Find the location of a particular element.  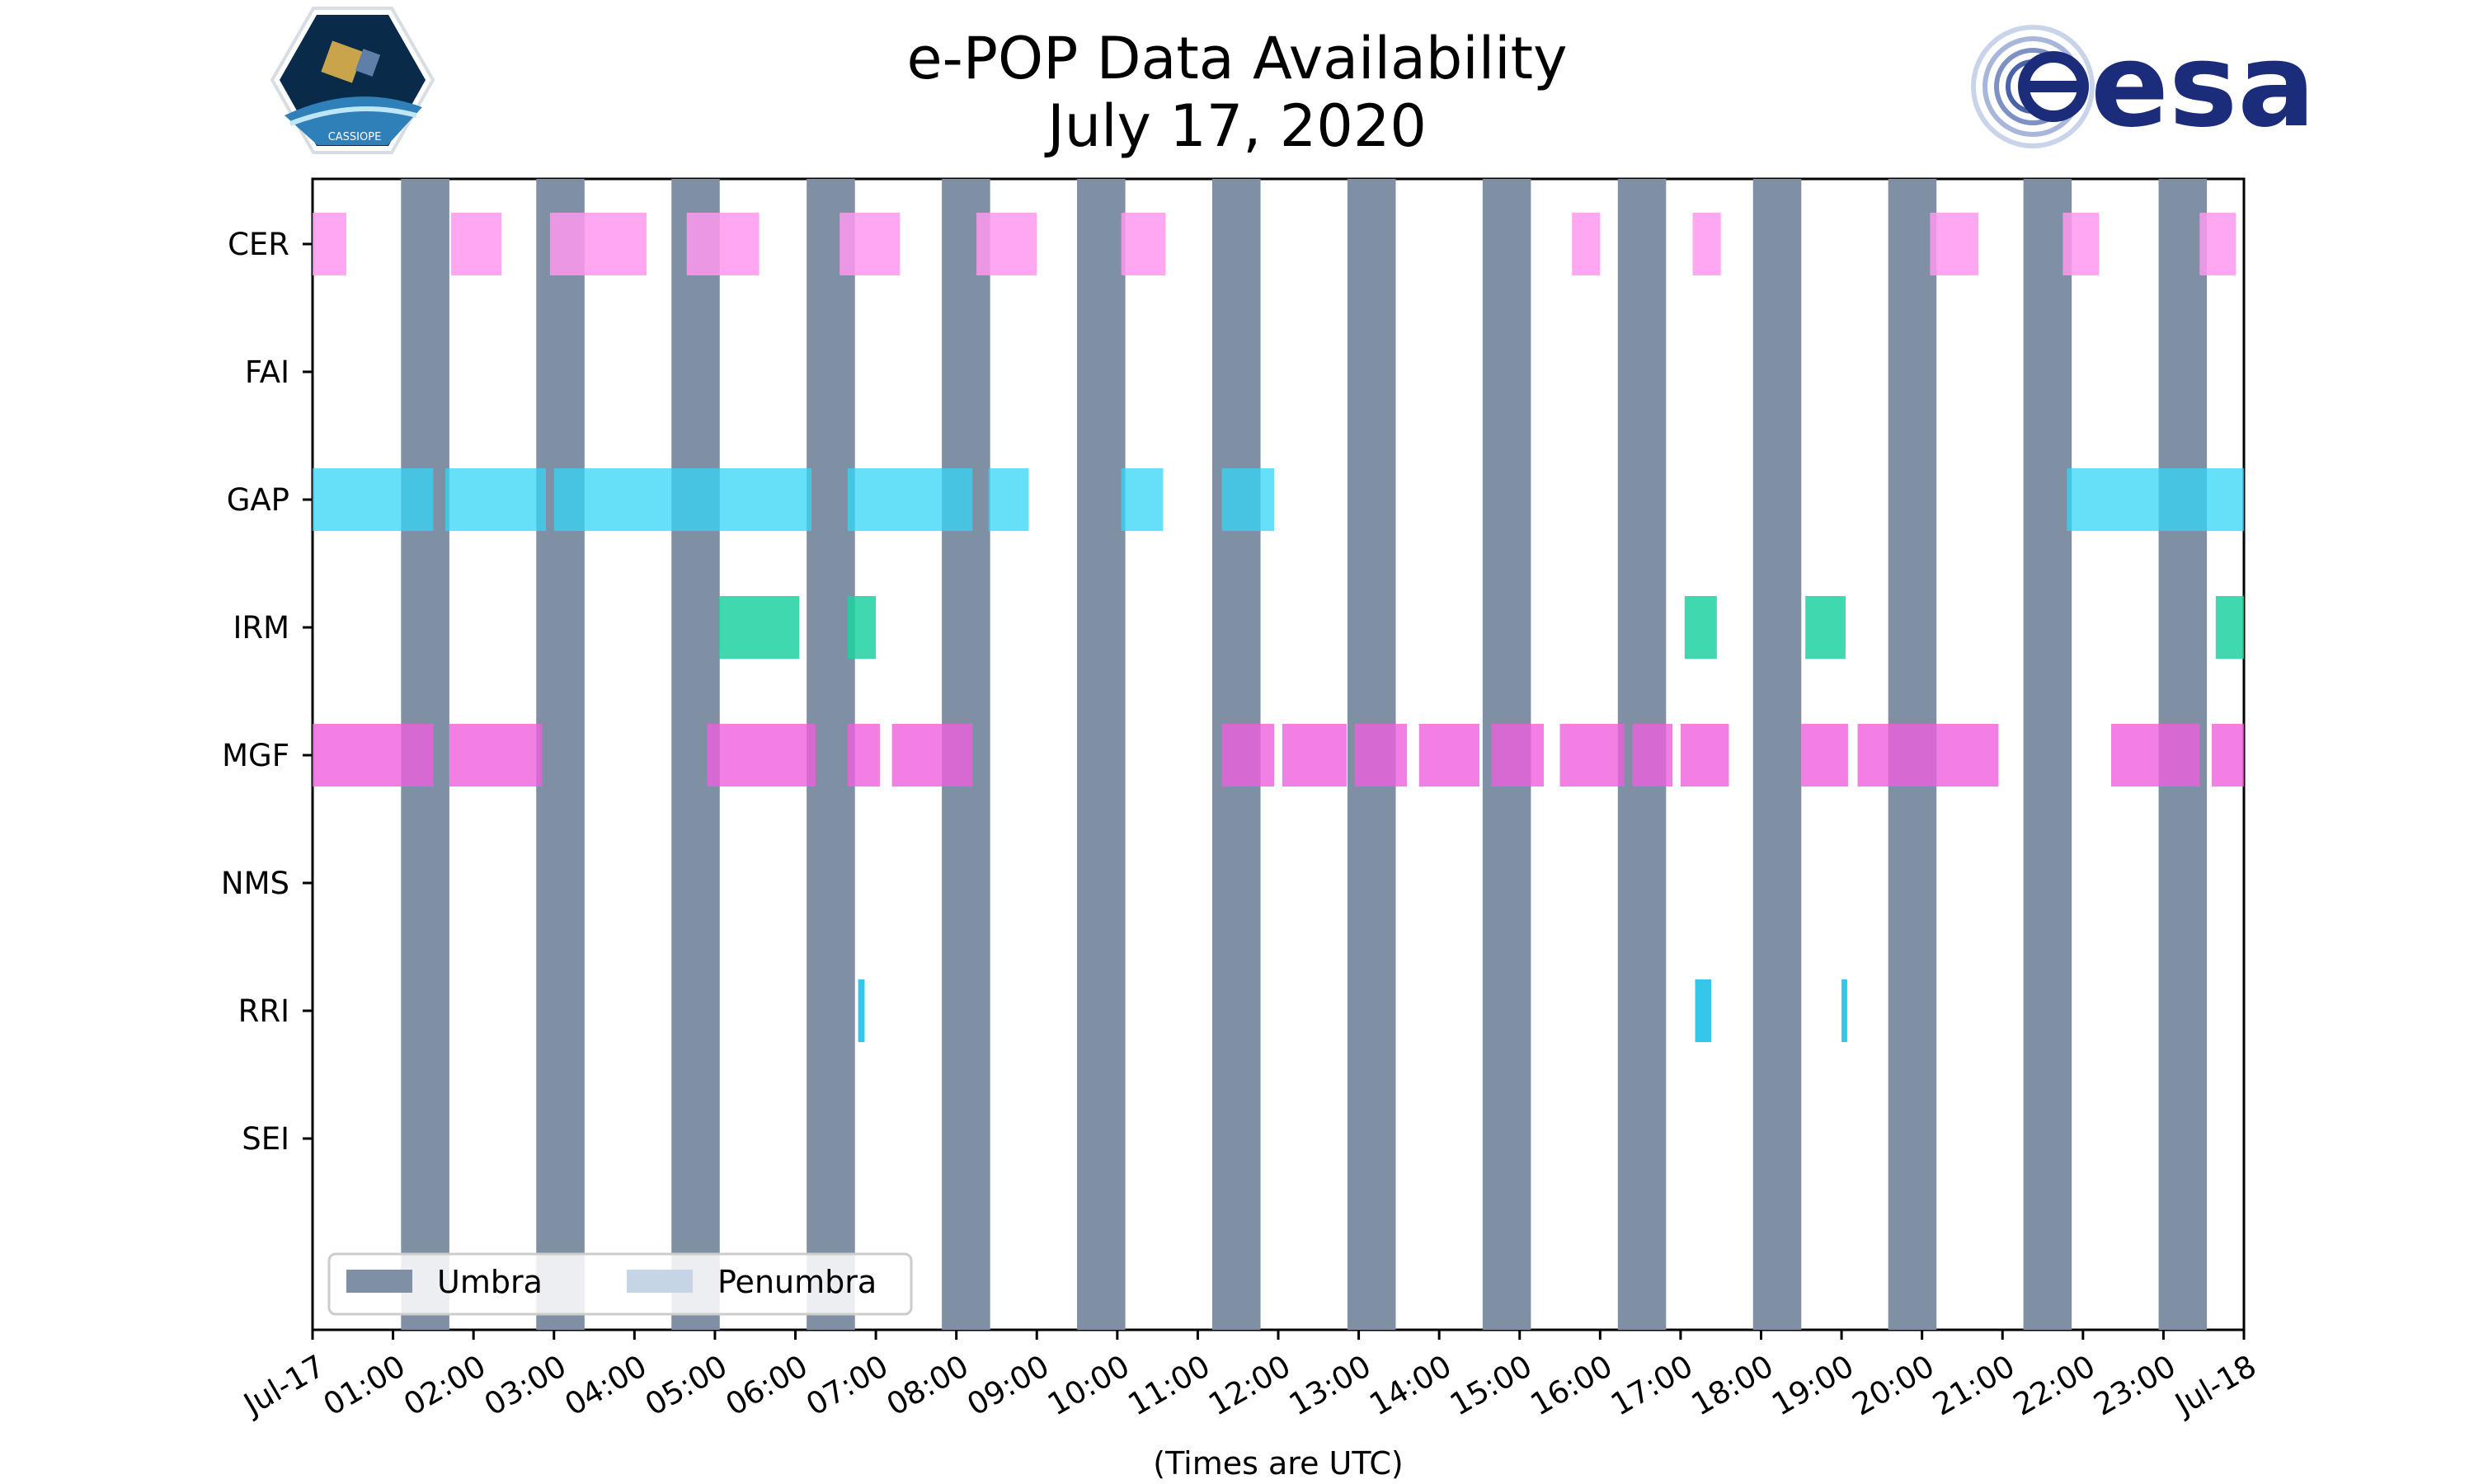

x-tick-label: 07:00 is located at coordinates (847, 1385).